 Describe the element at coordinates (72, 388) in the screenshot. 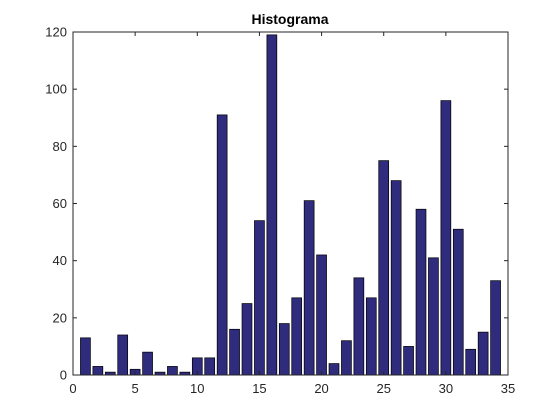

I see `x-tick-label: 0` at that location.